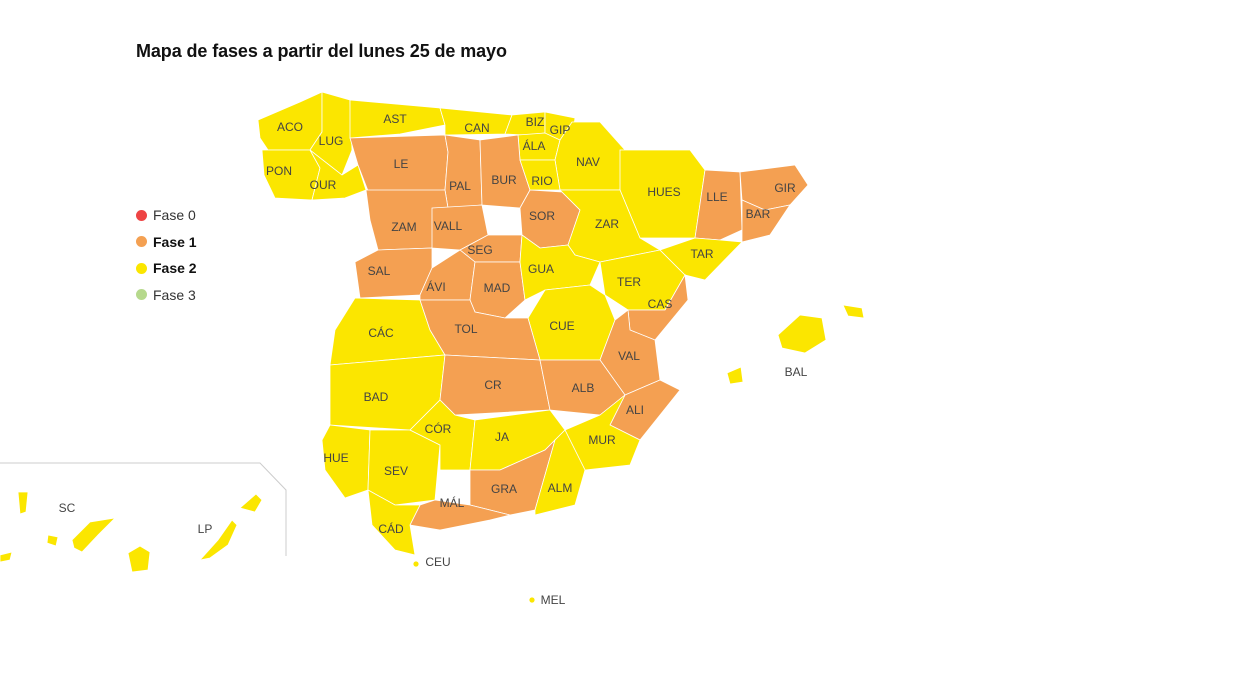 The width and height of the screenshot is (1234, 693). I want to click on province-label-bal: BAL, so click(796, 372).